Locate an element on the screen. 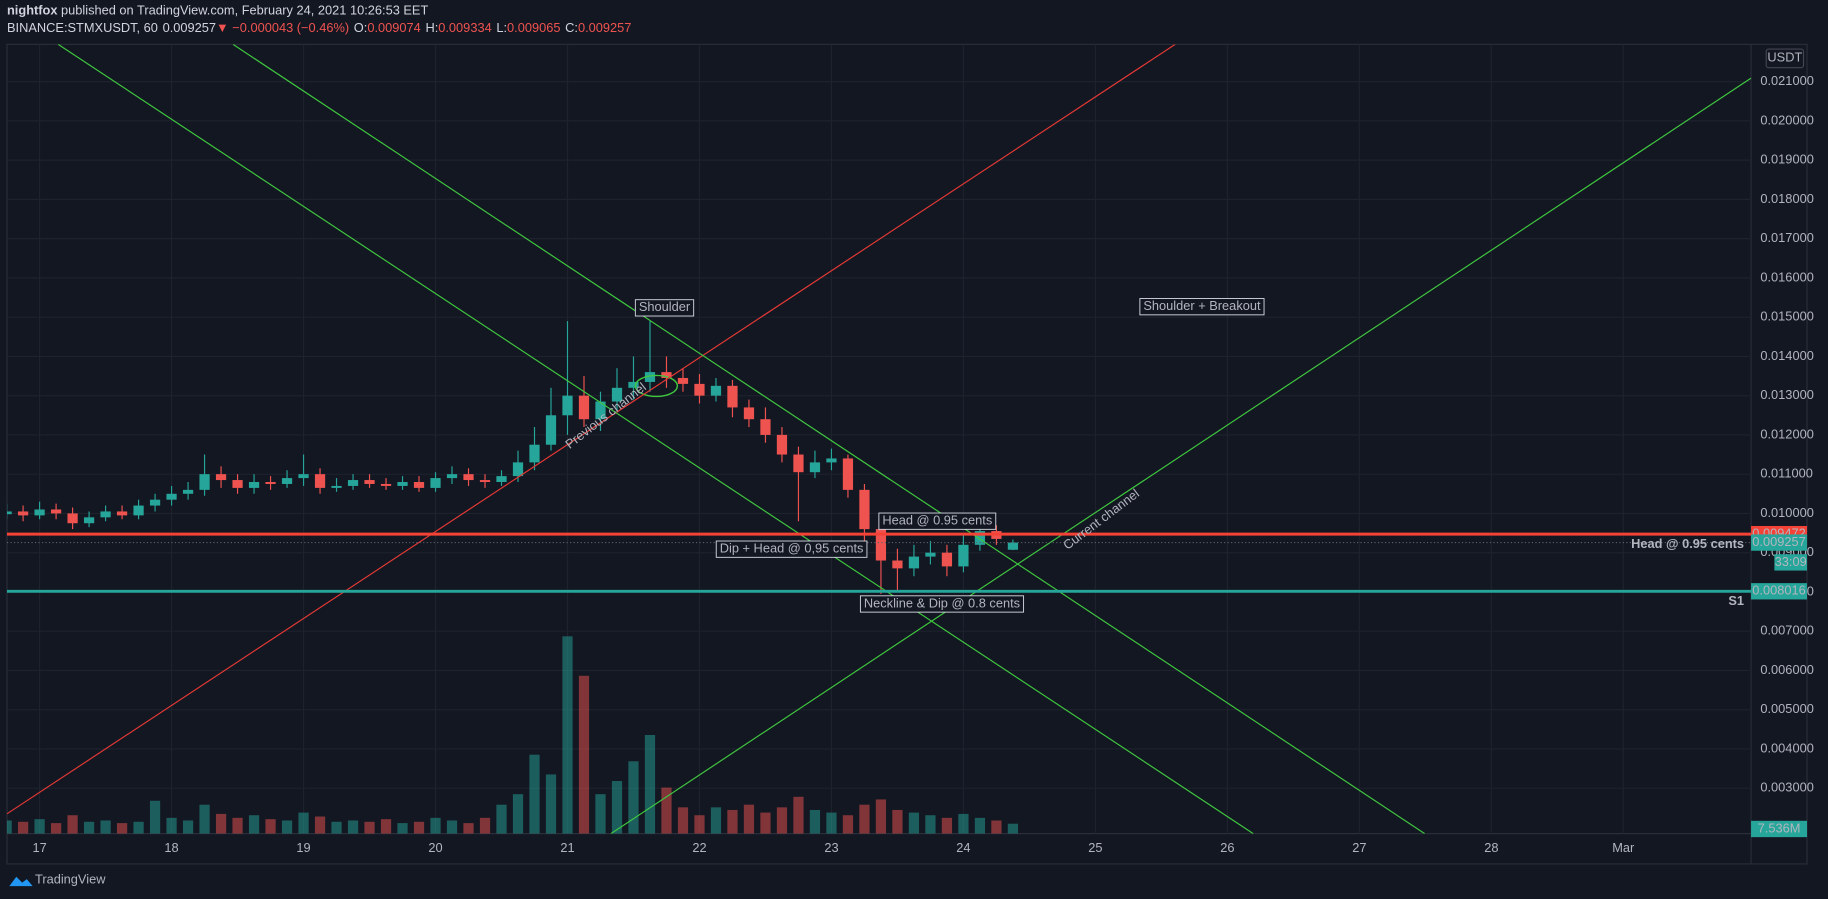 The width and height of the screenshot is (1828, 899). unit-badge is located at coordinates (1785, 58).